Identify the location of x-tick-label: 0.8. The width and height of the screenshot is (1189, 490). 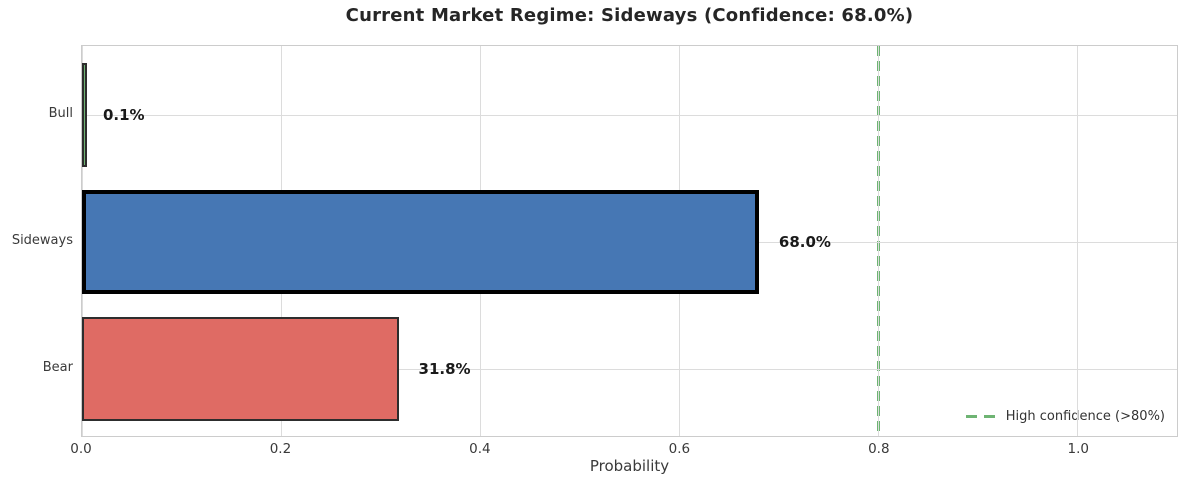
(879, 449).